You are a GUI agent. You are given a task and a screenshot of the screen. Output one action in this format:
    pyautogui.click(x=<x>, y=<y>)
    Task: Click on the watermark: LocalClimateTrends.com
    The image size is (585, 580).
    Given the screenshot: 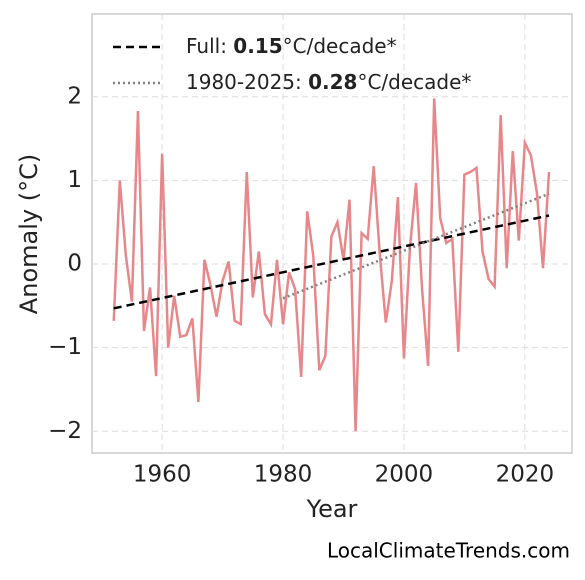 What is the action you would take?
    pyautogui.click(x=448, y=551)
    